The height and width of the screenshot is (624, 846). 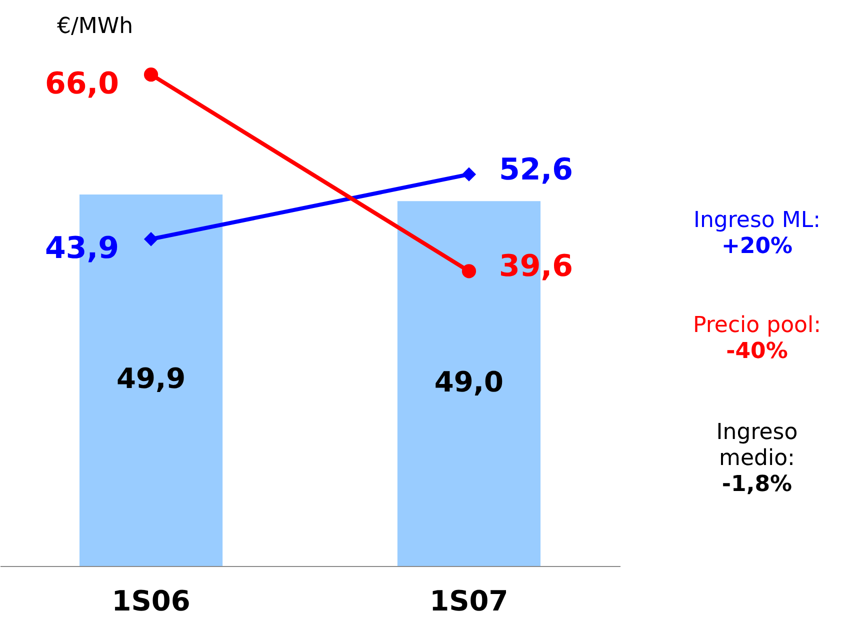 I want to click on data-label: 52,6, so click(x=536, y=170).